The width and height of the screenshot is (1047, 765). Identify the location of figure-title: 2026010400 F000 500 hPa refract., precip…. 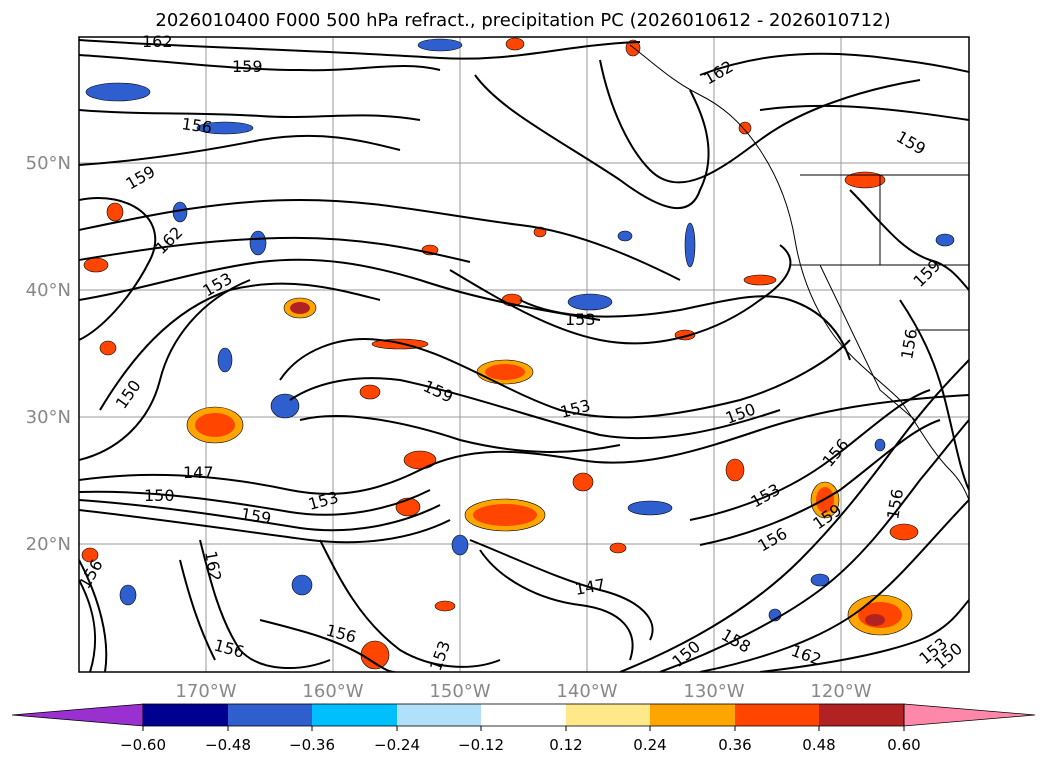
(522, 20).